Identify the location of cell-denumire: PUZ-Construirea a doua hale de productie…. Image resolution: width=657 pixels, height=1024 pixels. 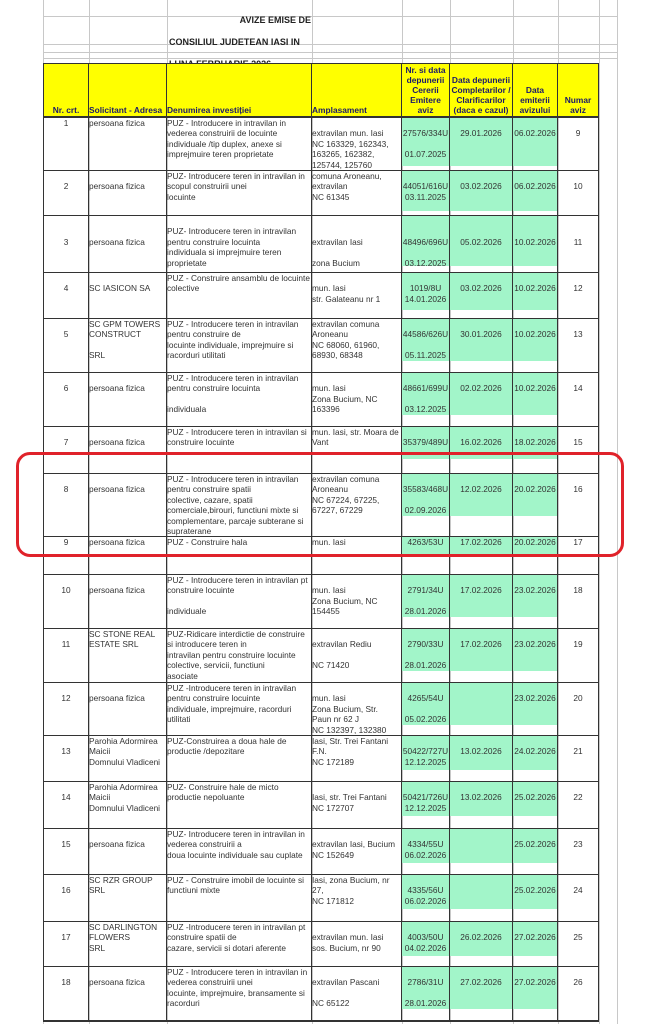
(239, 758).